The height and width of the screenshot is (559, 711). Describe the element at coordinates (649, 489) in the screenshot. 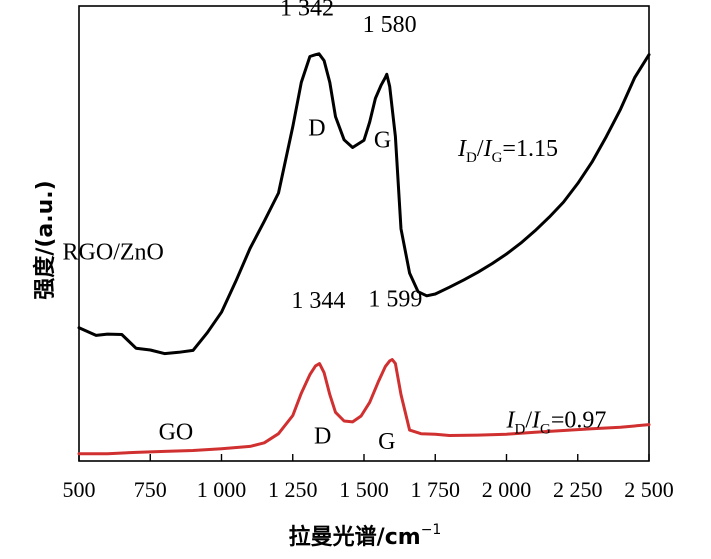

I see `x-tick-label-8: 2 500` at that location.